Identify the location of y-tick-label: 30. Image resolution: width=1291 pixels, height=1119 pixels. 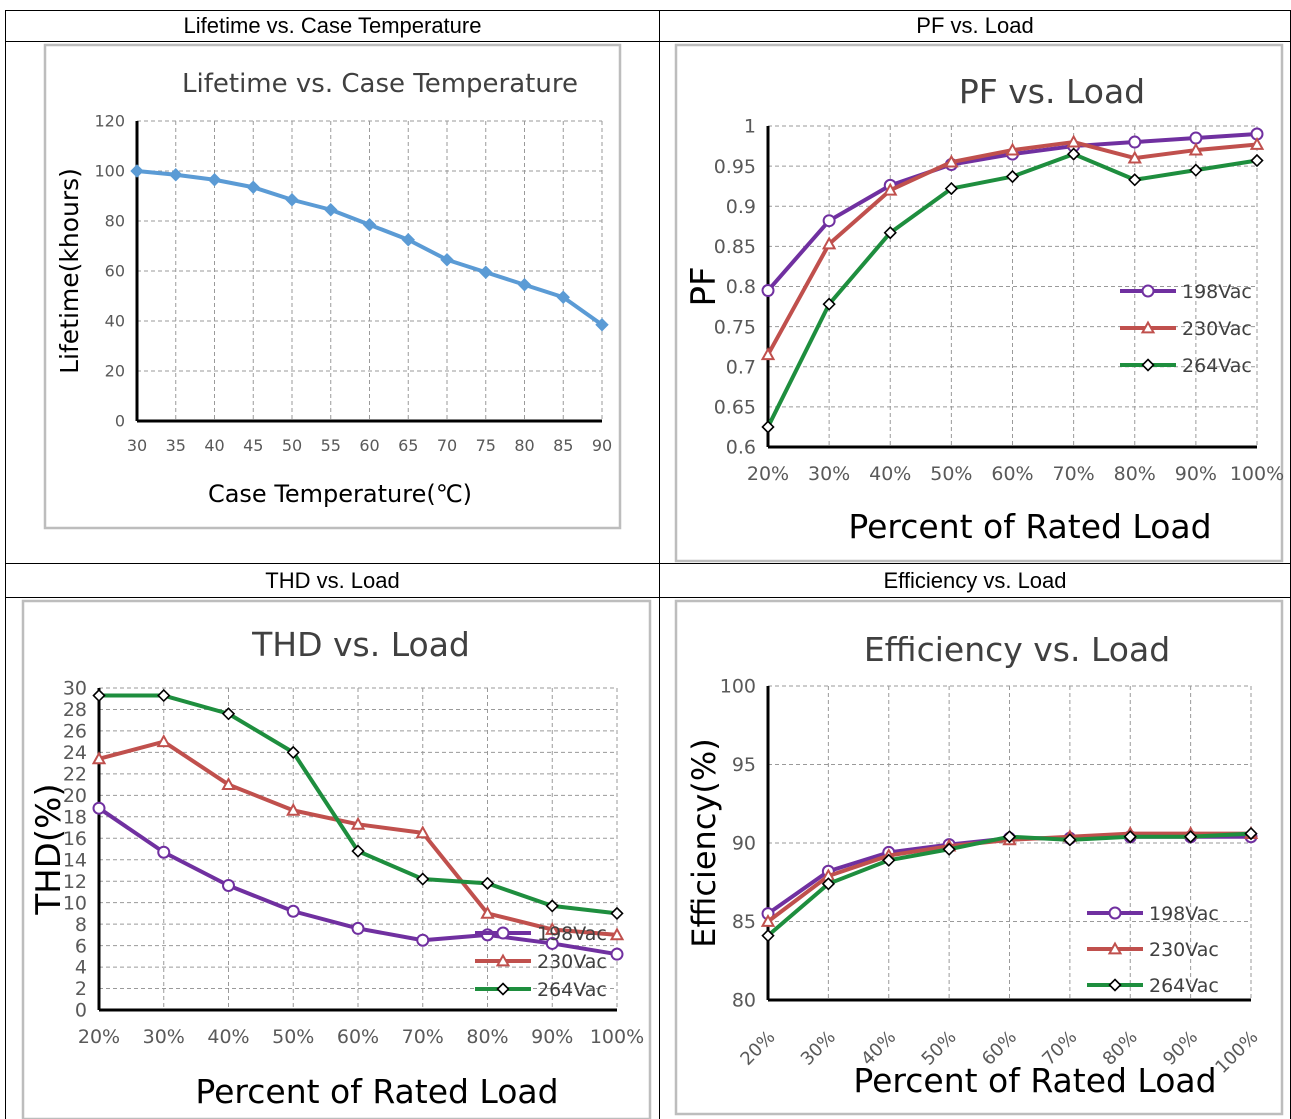
(75, 689).